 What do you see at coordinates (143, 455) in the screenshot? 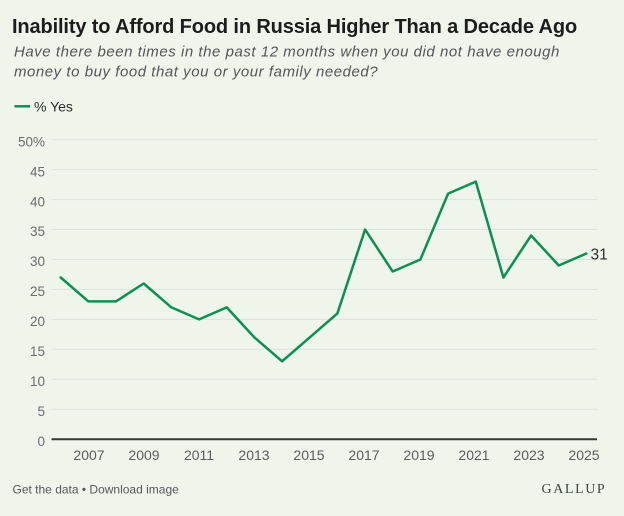
I see `svg-text: 2009` at bounding box center [143, 455].